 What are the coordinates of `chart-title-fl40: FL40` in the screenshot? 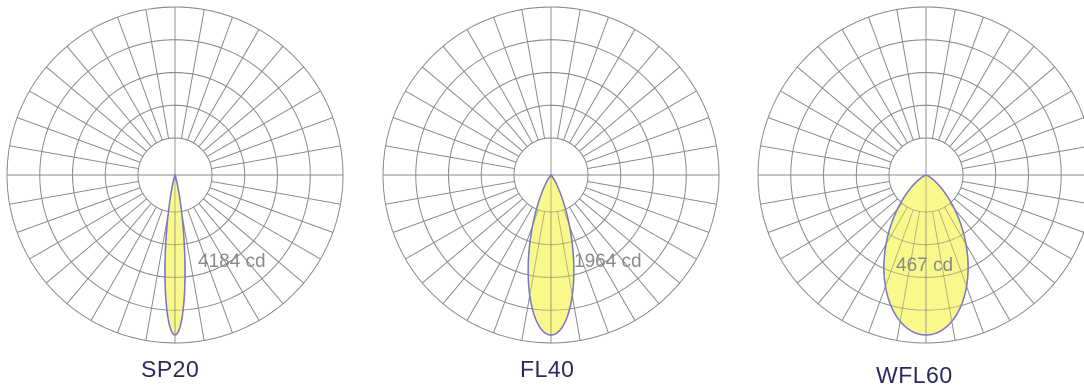 It's located at (547, 369).